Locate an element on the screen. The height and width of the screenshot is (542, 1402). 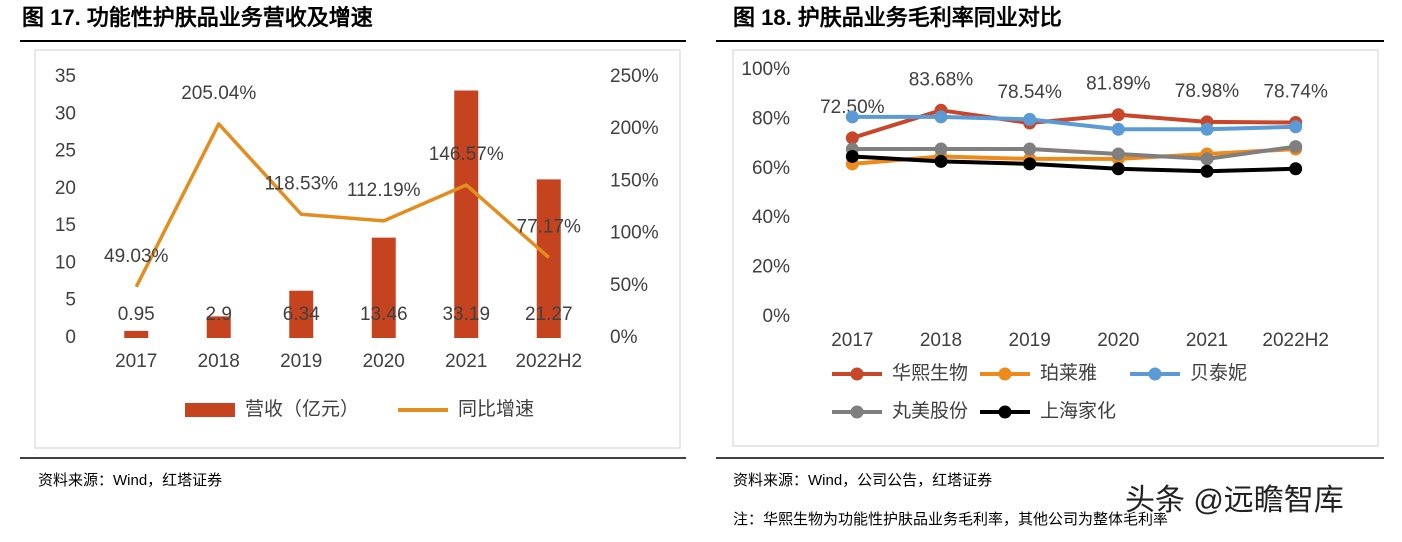
data-label: 6.34 is located at coordinates (301, 314).